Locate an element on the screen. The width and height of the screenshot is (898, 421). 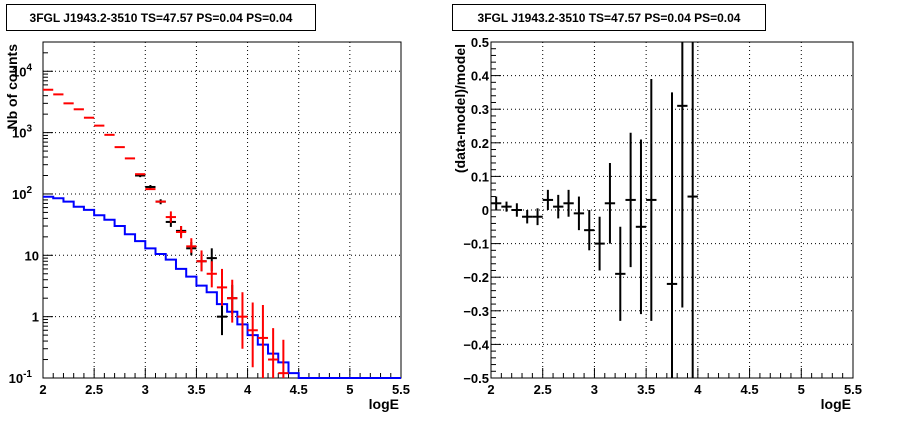
y-tick-label: −0.2 is located at coordinates (476, 277).